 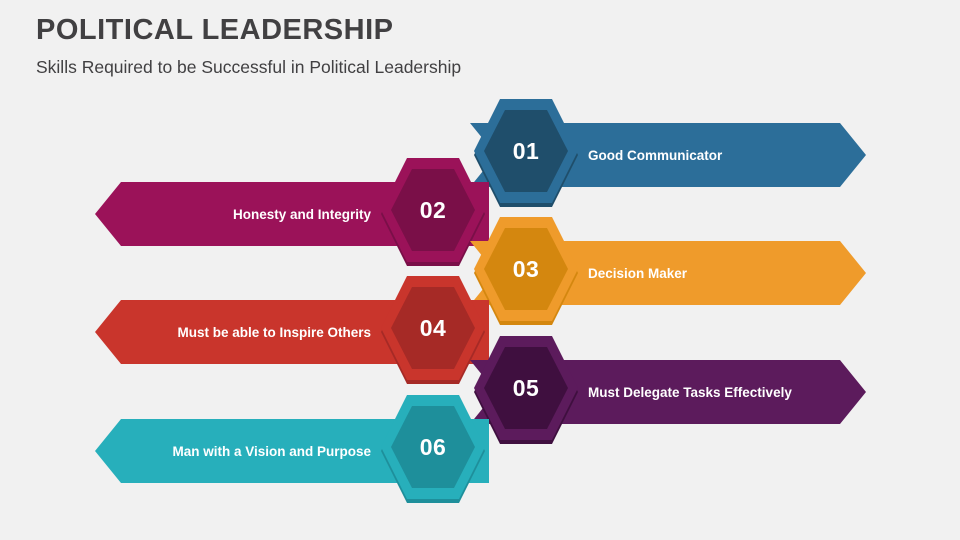 I want to click on item-label-06: Man with a Vision and Purpose, so click(x=271, y=451).